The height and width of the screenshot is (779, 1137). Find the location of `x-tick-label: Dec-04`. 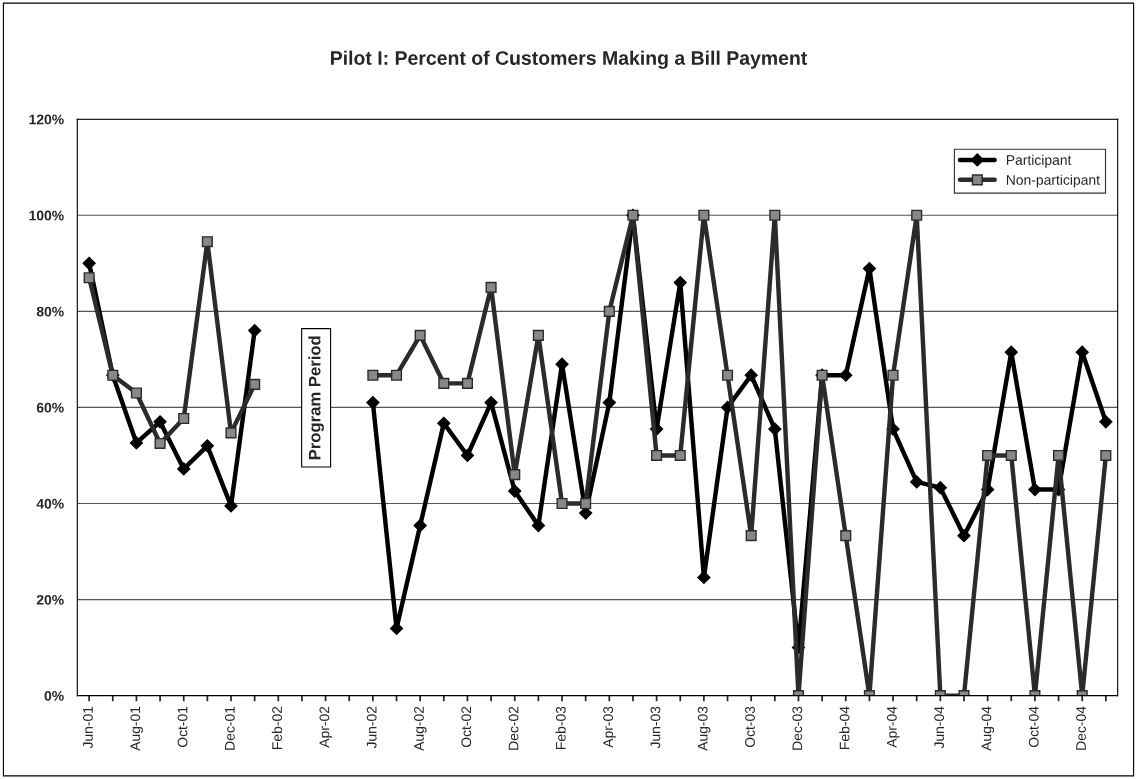

x-tick-label: Dec-04 is located at coordinates (1081, 728).